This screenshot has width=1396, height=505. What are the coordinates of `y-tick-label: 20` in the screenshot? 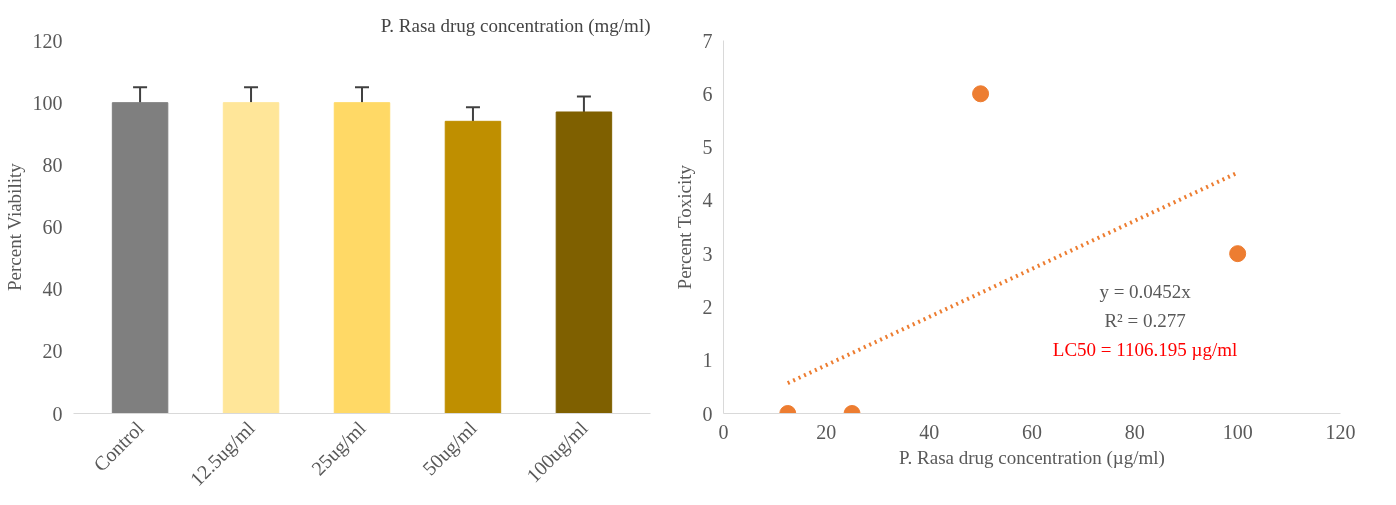 It's located at (52, 351).